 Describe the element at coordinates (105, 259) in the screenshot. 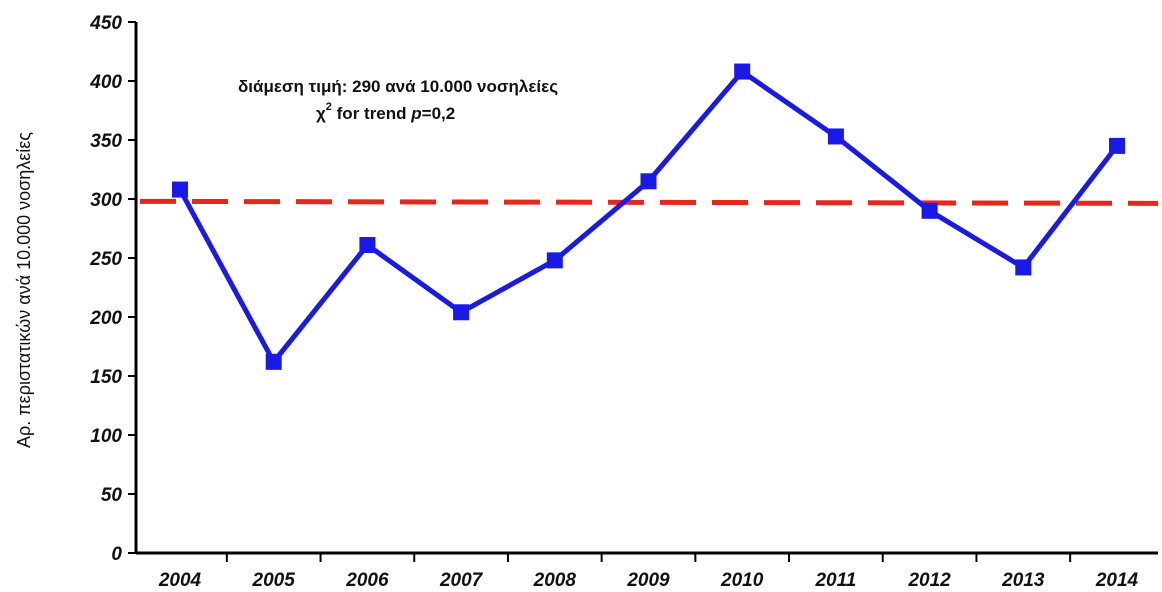

I see `y-tick-label: 250` at that location.